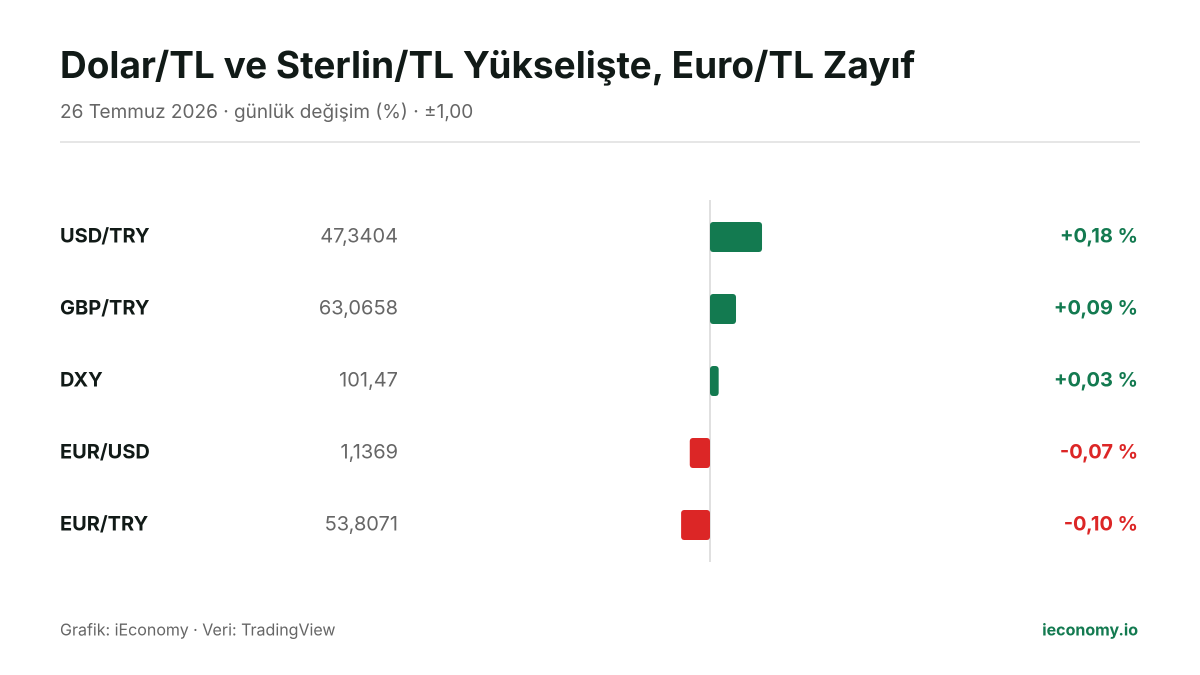 This screenshot has height=675, width=1200. Describe the element at coordinates (1090, 629) in the screenshot. I see `brand: ieconomy.io` at that location.